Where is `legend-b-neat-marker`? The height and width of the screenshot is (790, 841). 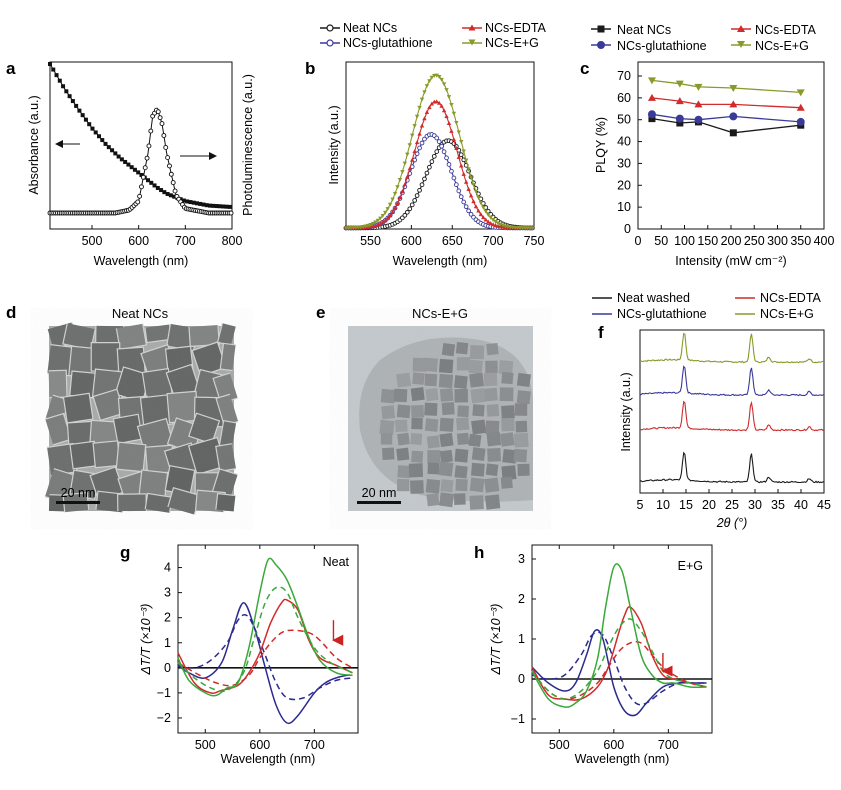
legend-b-neat-marker is located at coordinates (330, 28).